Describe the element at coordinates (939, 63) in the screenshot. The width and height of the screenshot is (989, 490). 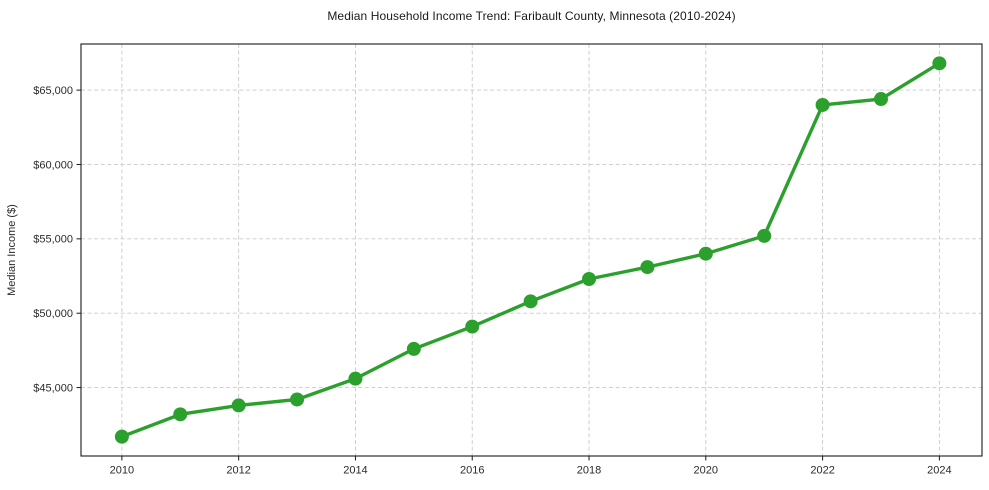
I see `data-point-2024` at that location.